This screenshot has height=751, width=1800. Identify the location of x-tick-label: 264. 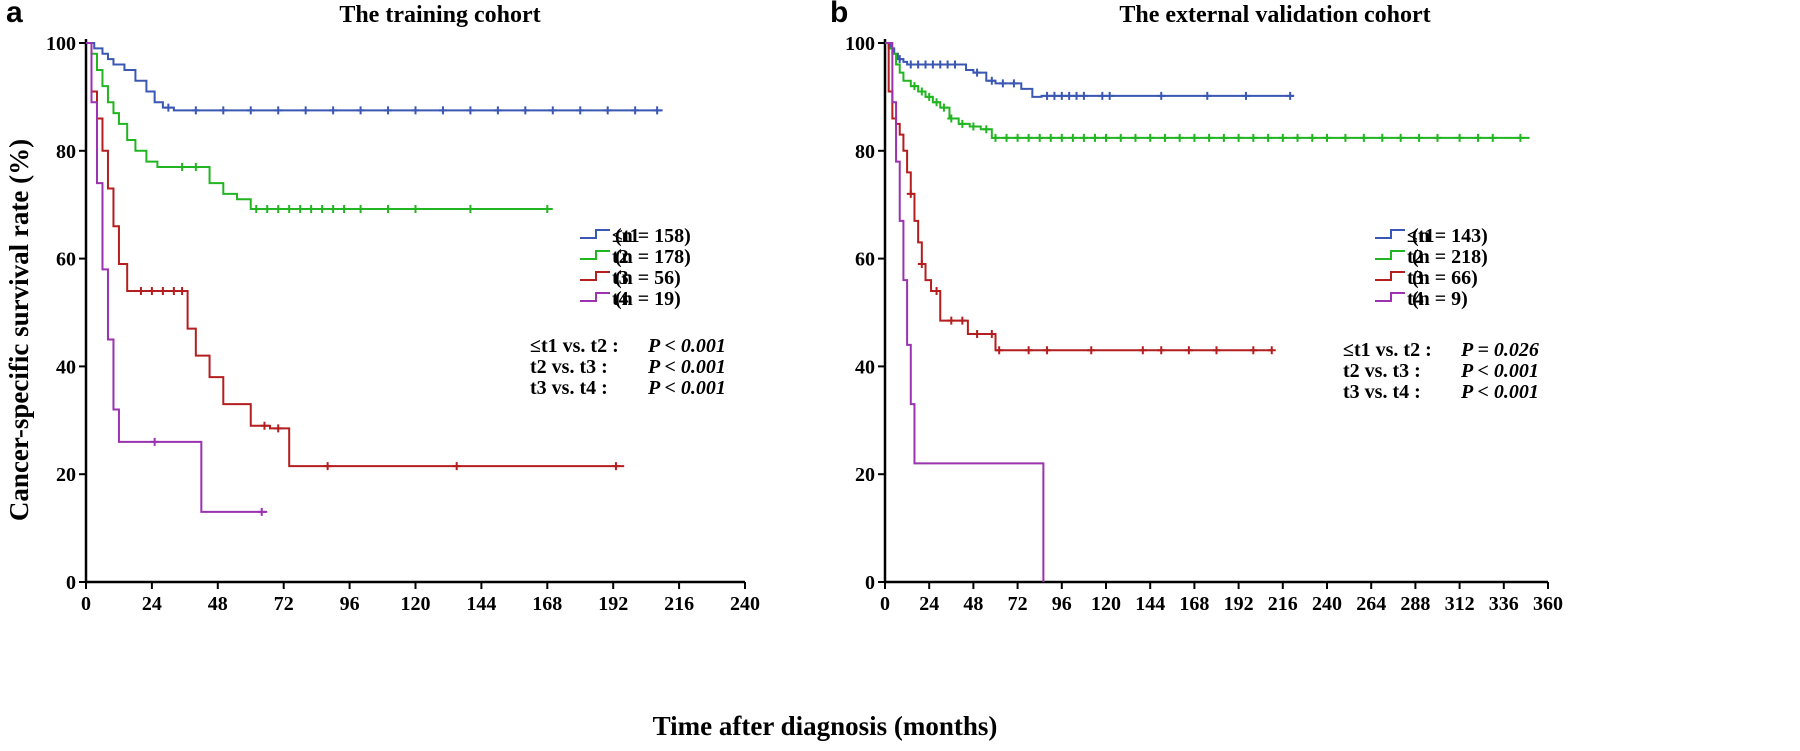
(1371, 604).